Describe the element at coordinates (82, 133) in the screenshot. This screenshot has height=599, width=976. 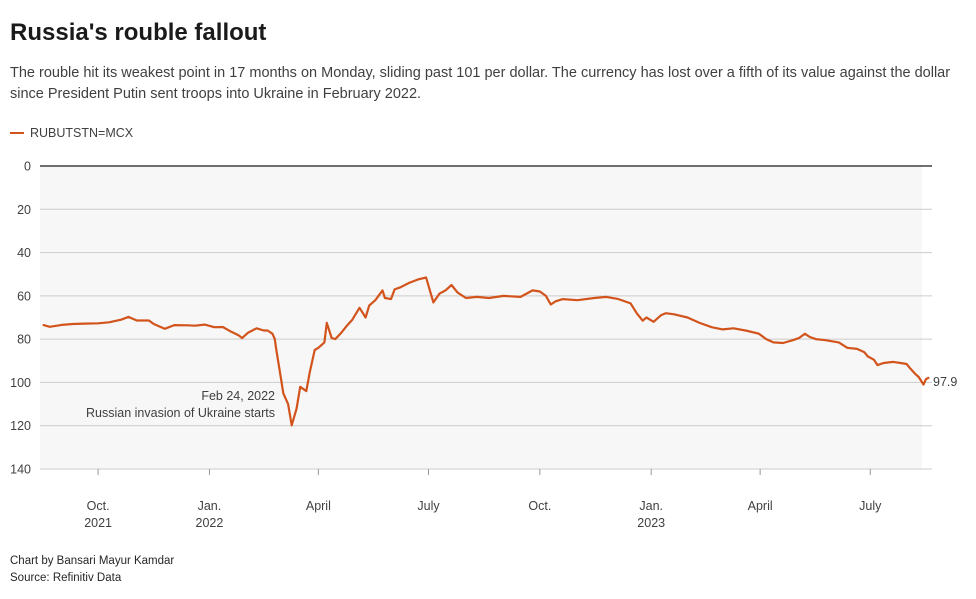
I see `legend-label: RUBUTSTN=MCX` at that location.